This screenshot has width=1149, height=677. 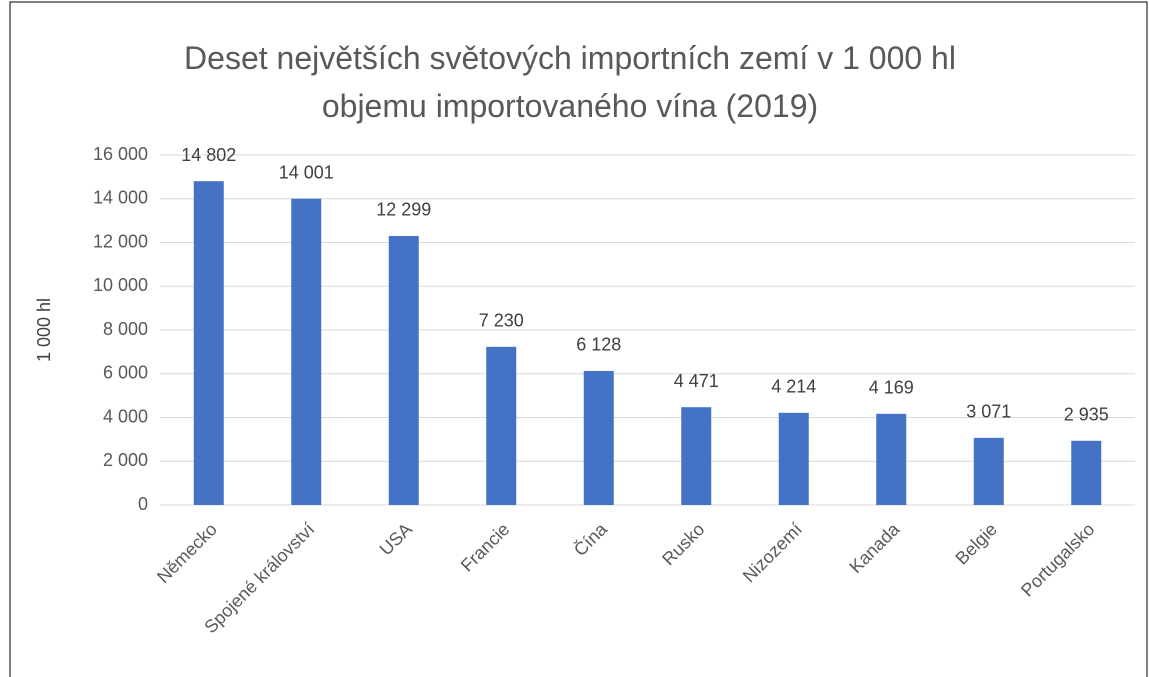 What do you see at coordinates (125, 416) in the screenshot?
I see `y-tick-label: 4 000` at bounding box center [125, 416].